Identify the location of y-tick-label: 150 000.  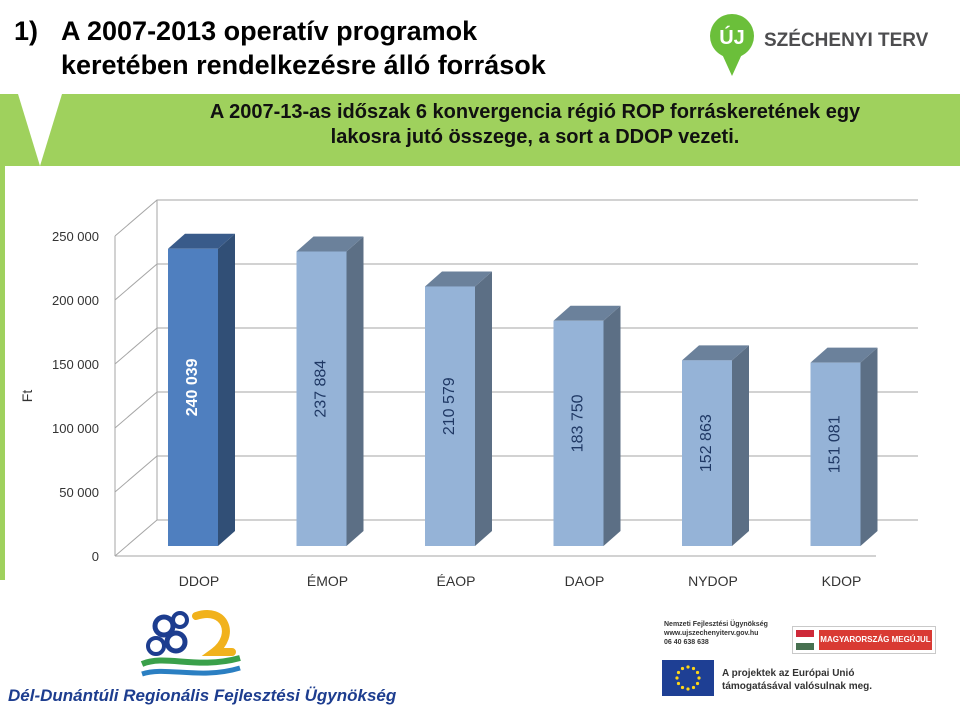
(75, 364).